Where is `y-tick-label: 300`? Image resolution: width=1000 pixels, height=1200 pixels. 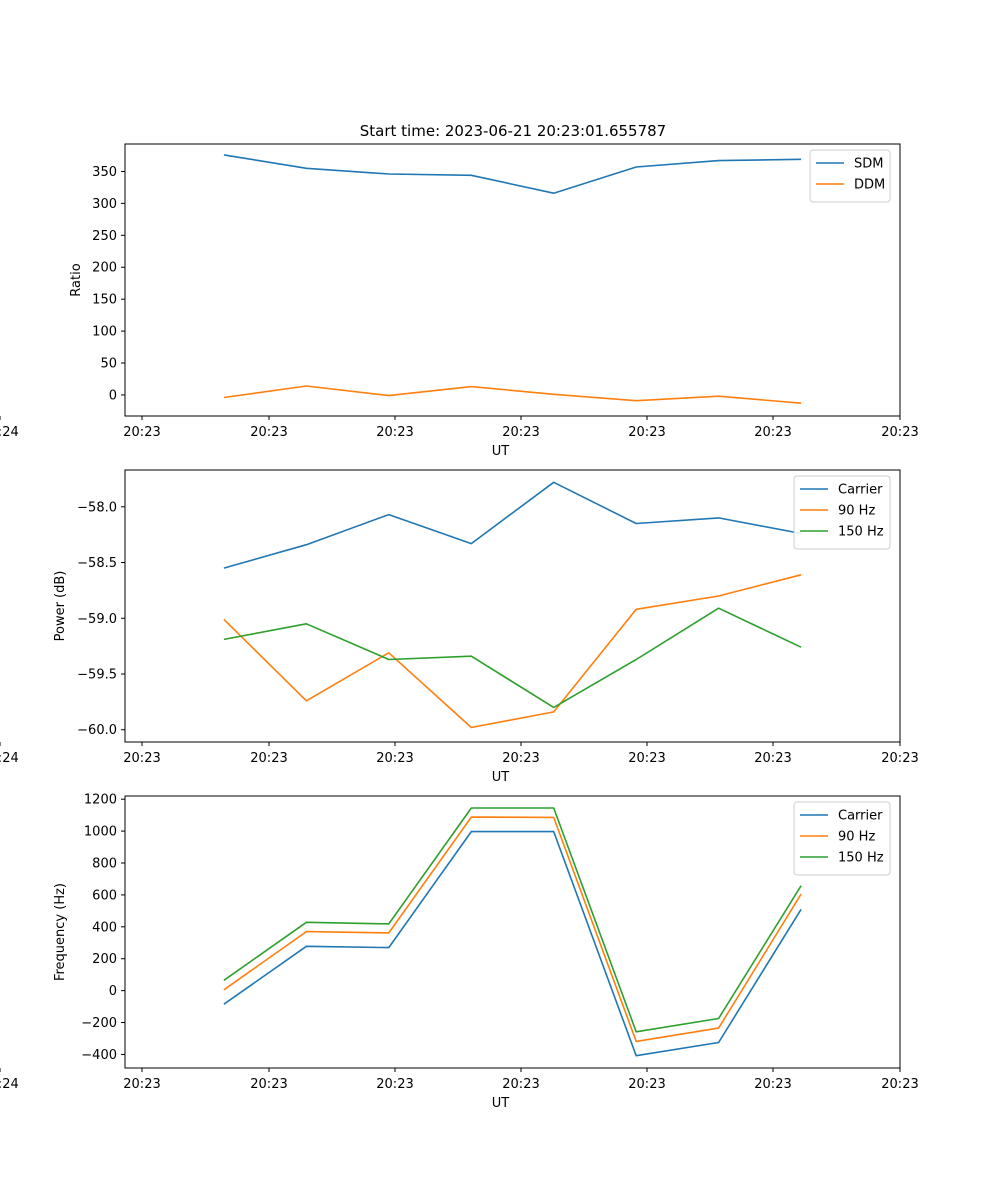
y-tick-label: 300 is located at coordinates (104, 204).